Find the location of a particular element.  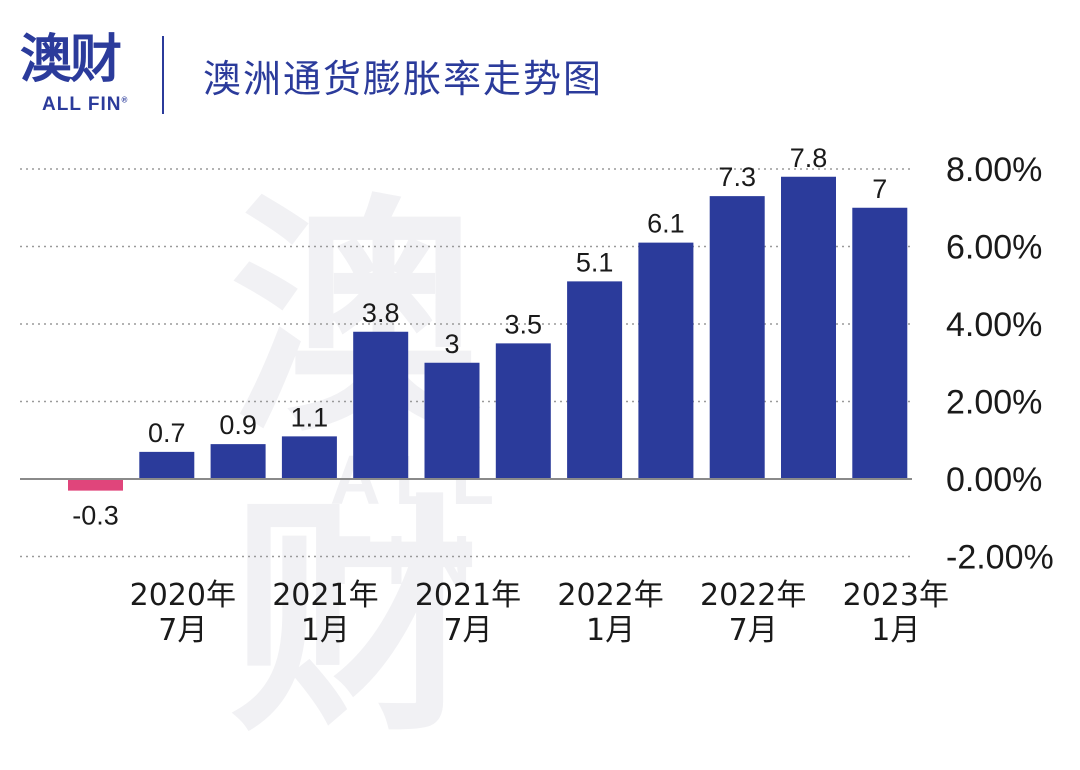

data-label: 0.9 is located at coordinates (238, 425).